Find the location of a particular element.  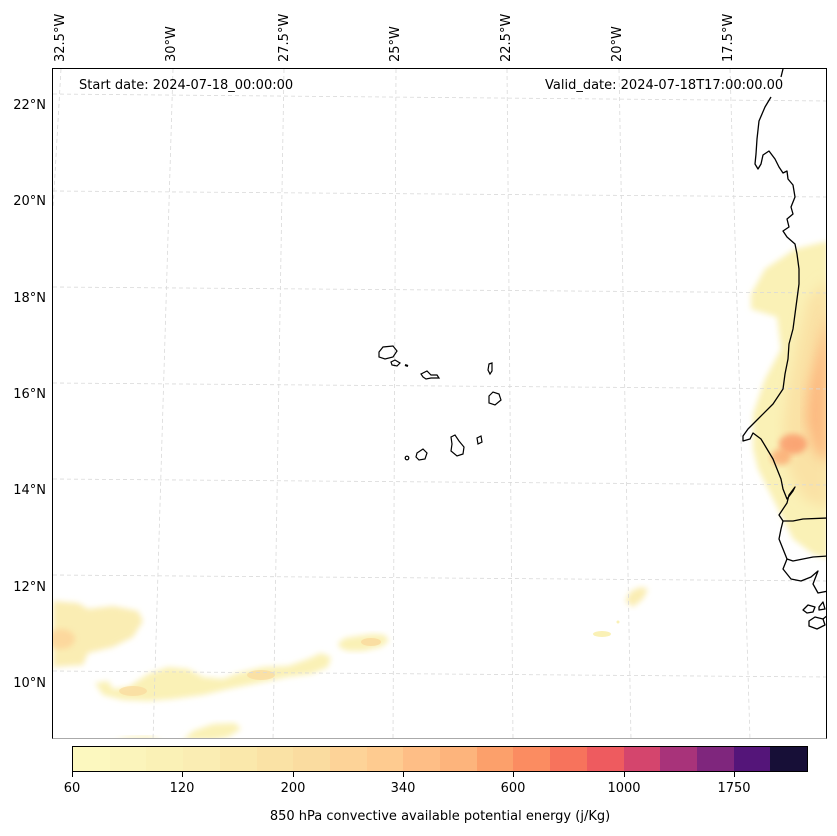

colorbar-tick-label: 60 is located at coordinates (72, 788).